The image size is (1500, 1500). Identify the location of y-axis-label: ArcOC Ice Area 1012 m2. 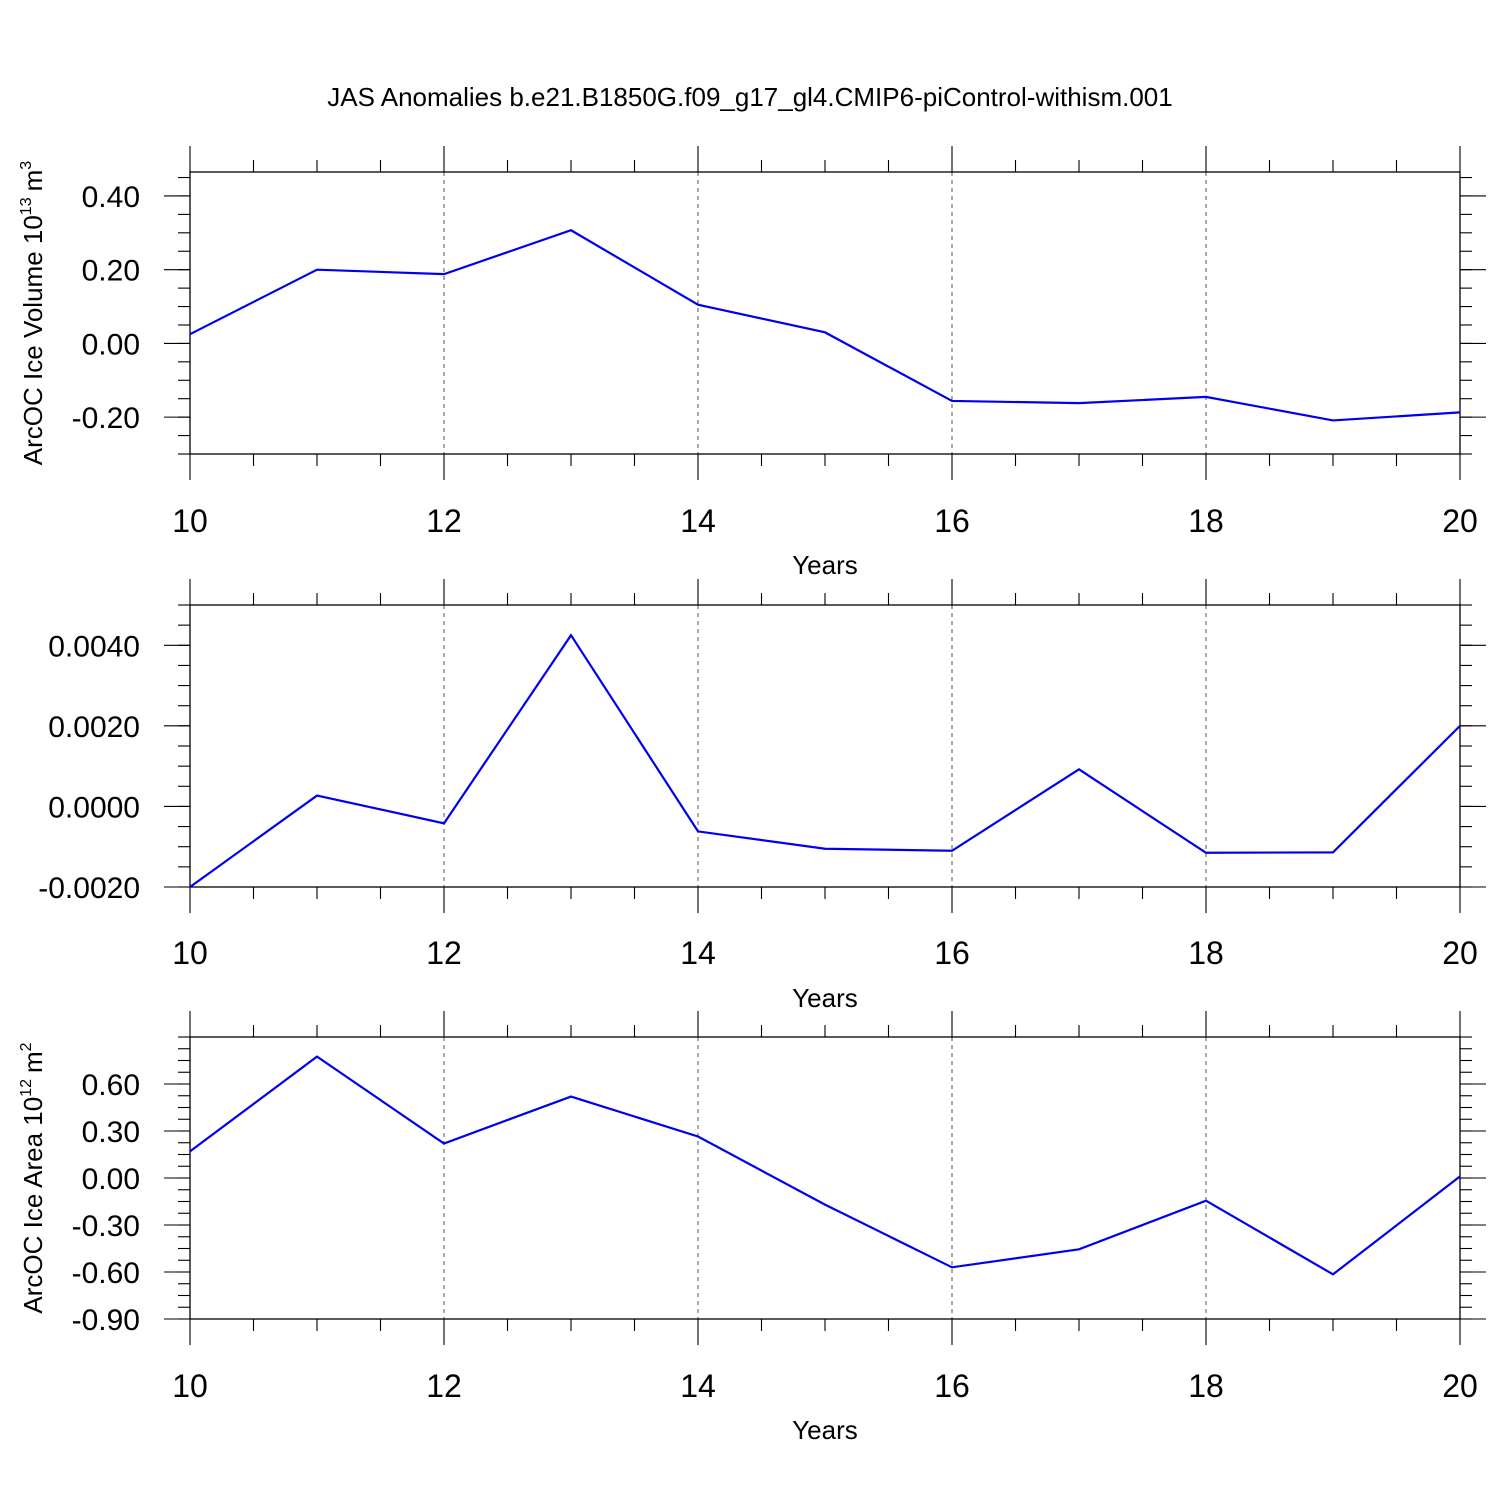
(33, 1177).